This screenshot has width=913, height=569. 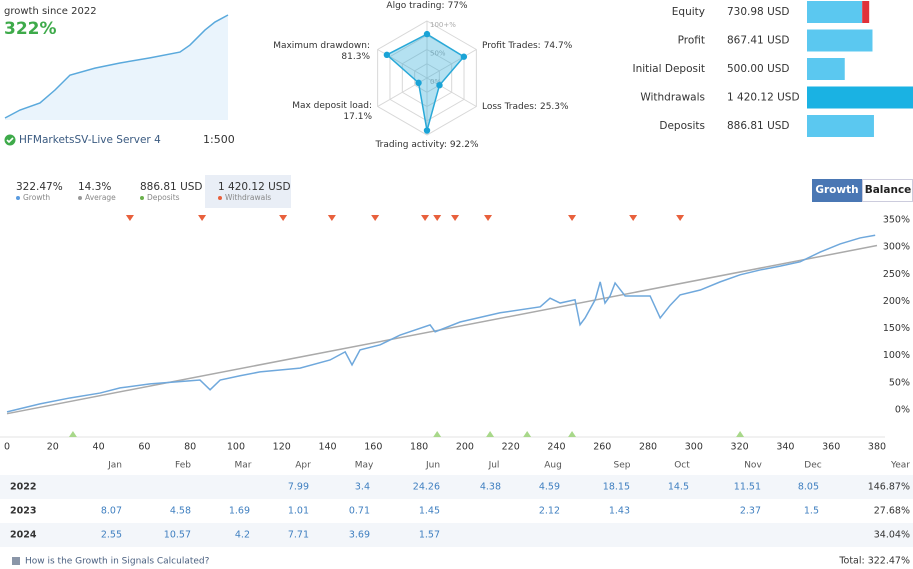 What do you see at coordinates (831, 447) in the screenshot?
I see `x-tick-label: 360` at bounding box center [831, 447].